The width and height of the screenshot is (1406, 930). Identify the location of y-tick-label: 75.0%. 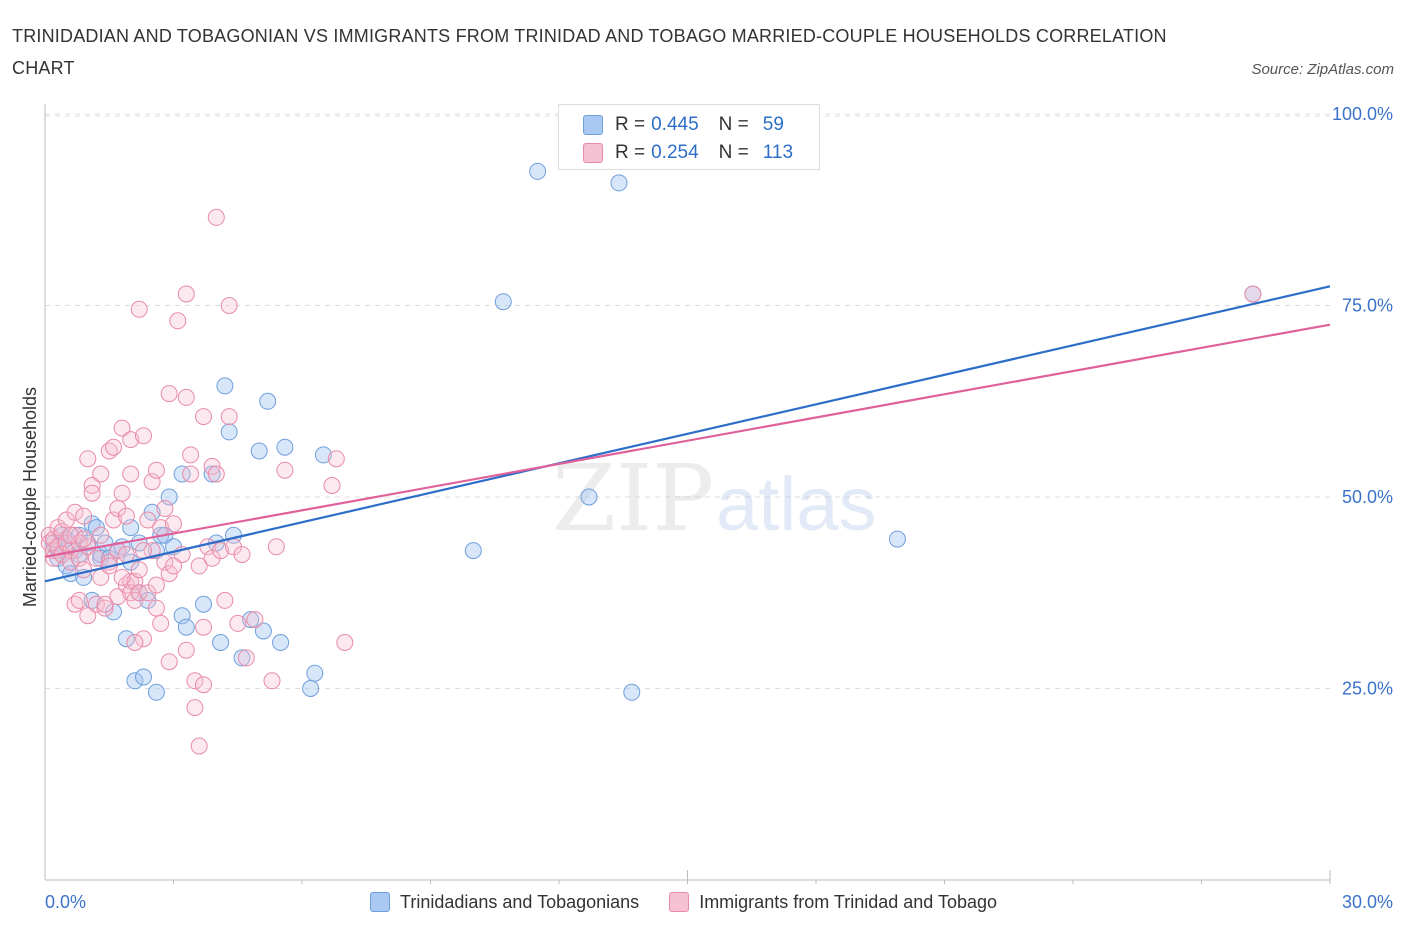
(1367, 306).